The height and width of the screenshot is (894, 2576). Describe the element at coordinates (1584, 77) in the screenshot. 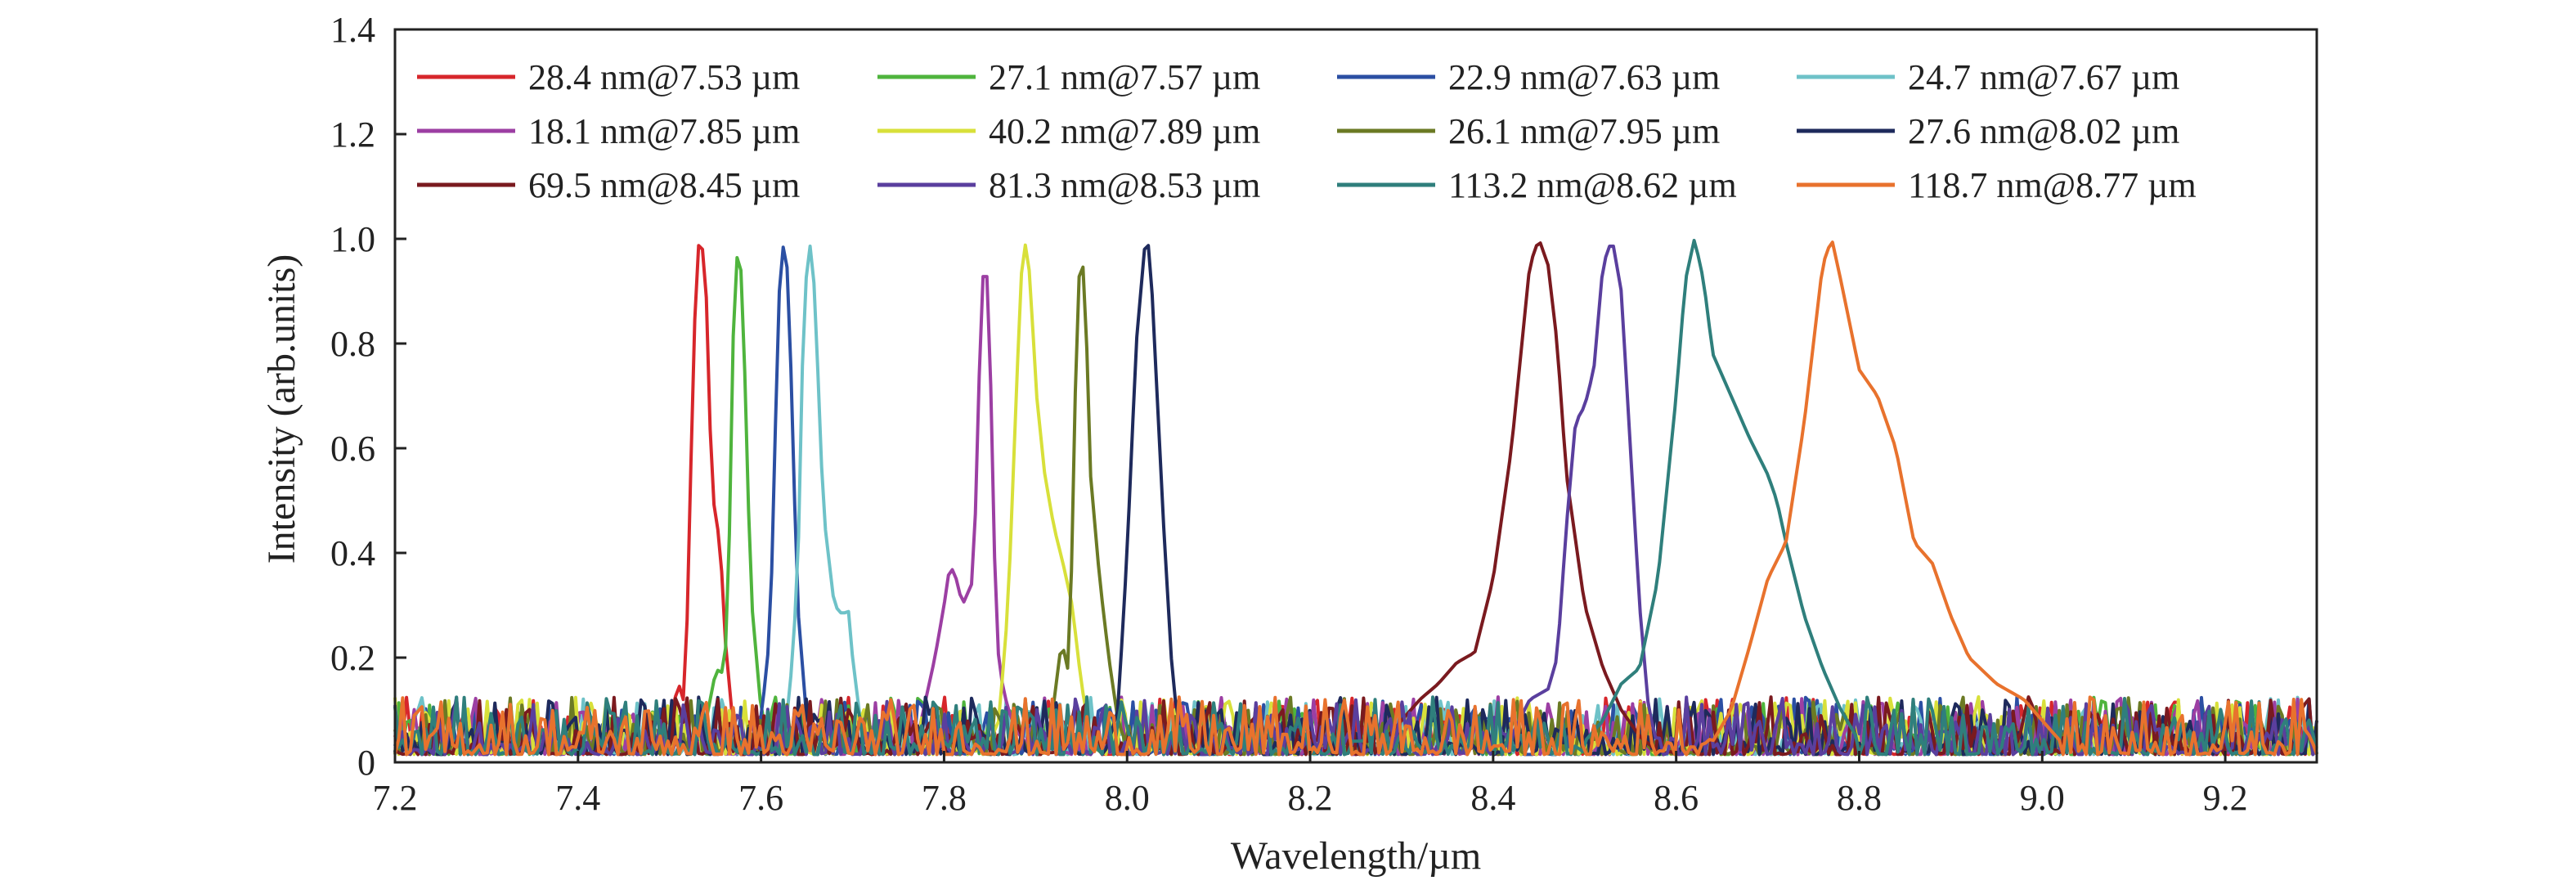

I see `legend-label-3: 22.9 nm@7.63 µm` at that location.